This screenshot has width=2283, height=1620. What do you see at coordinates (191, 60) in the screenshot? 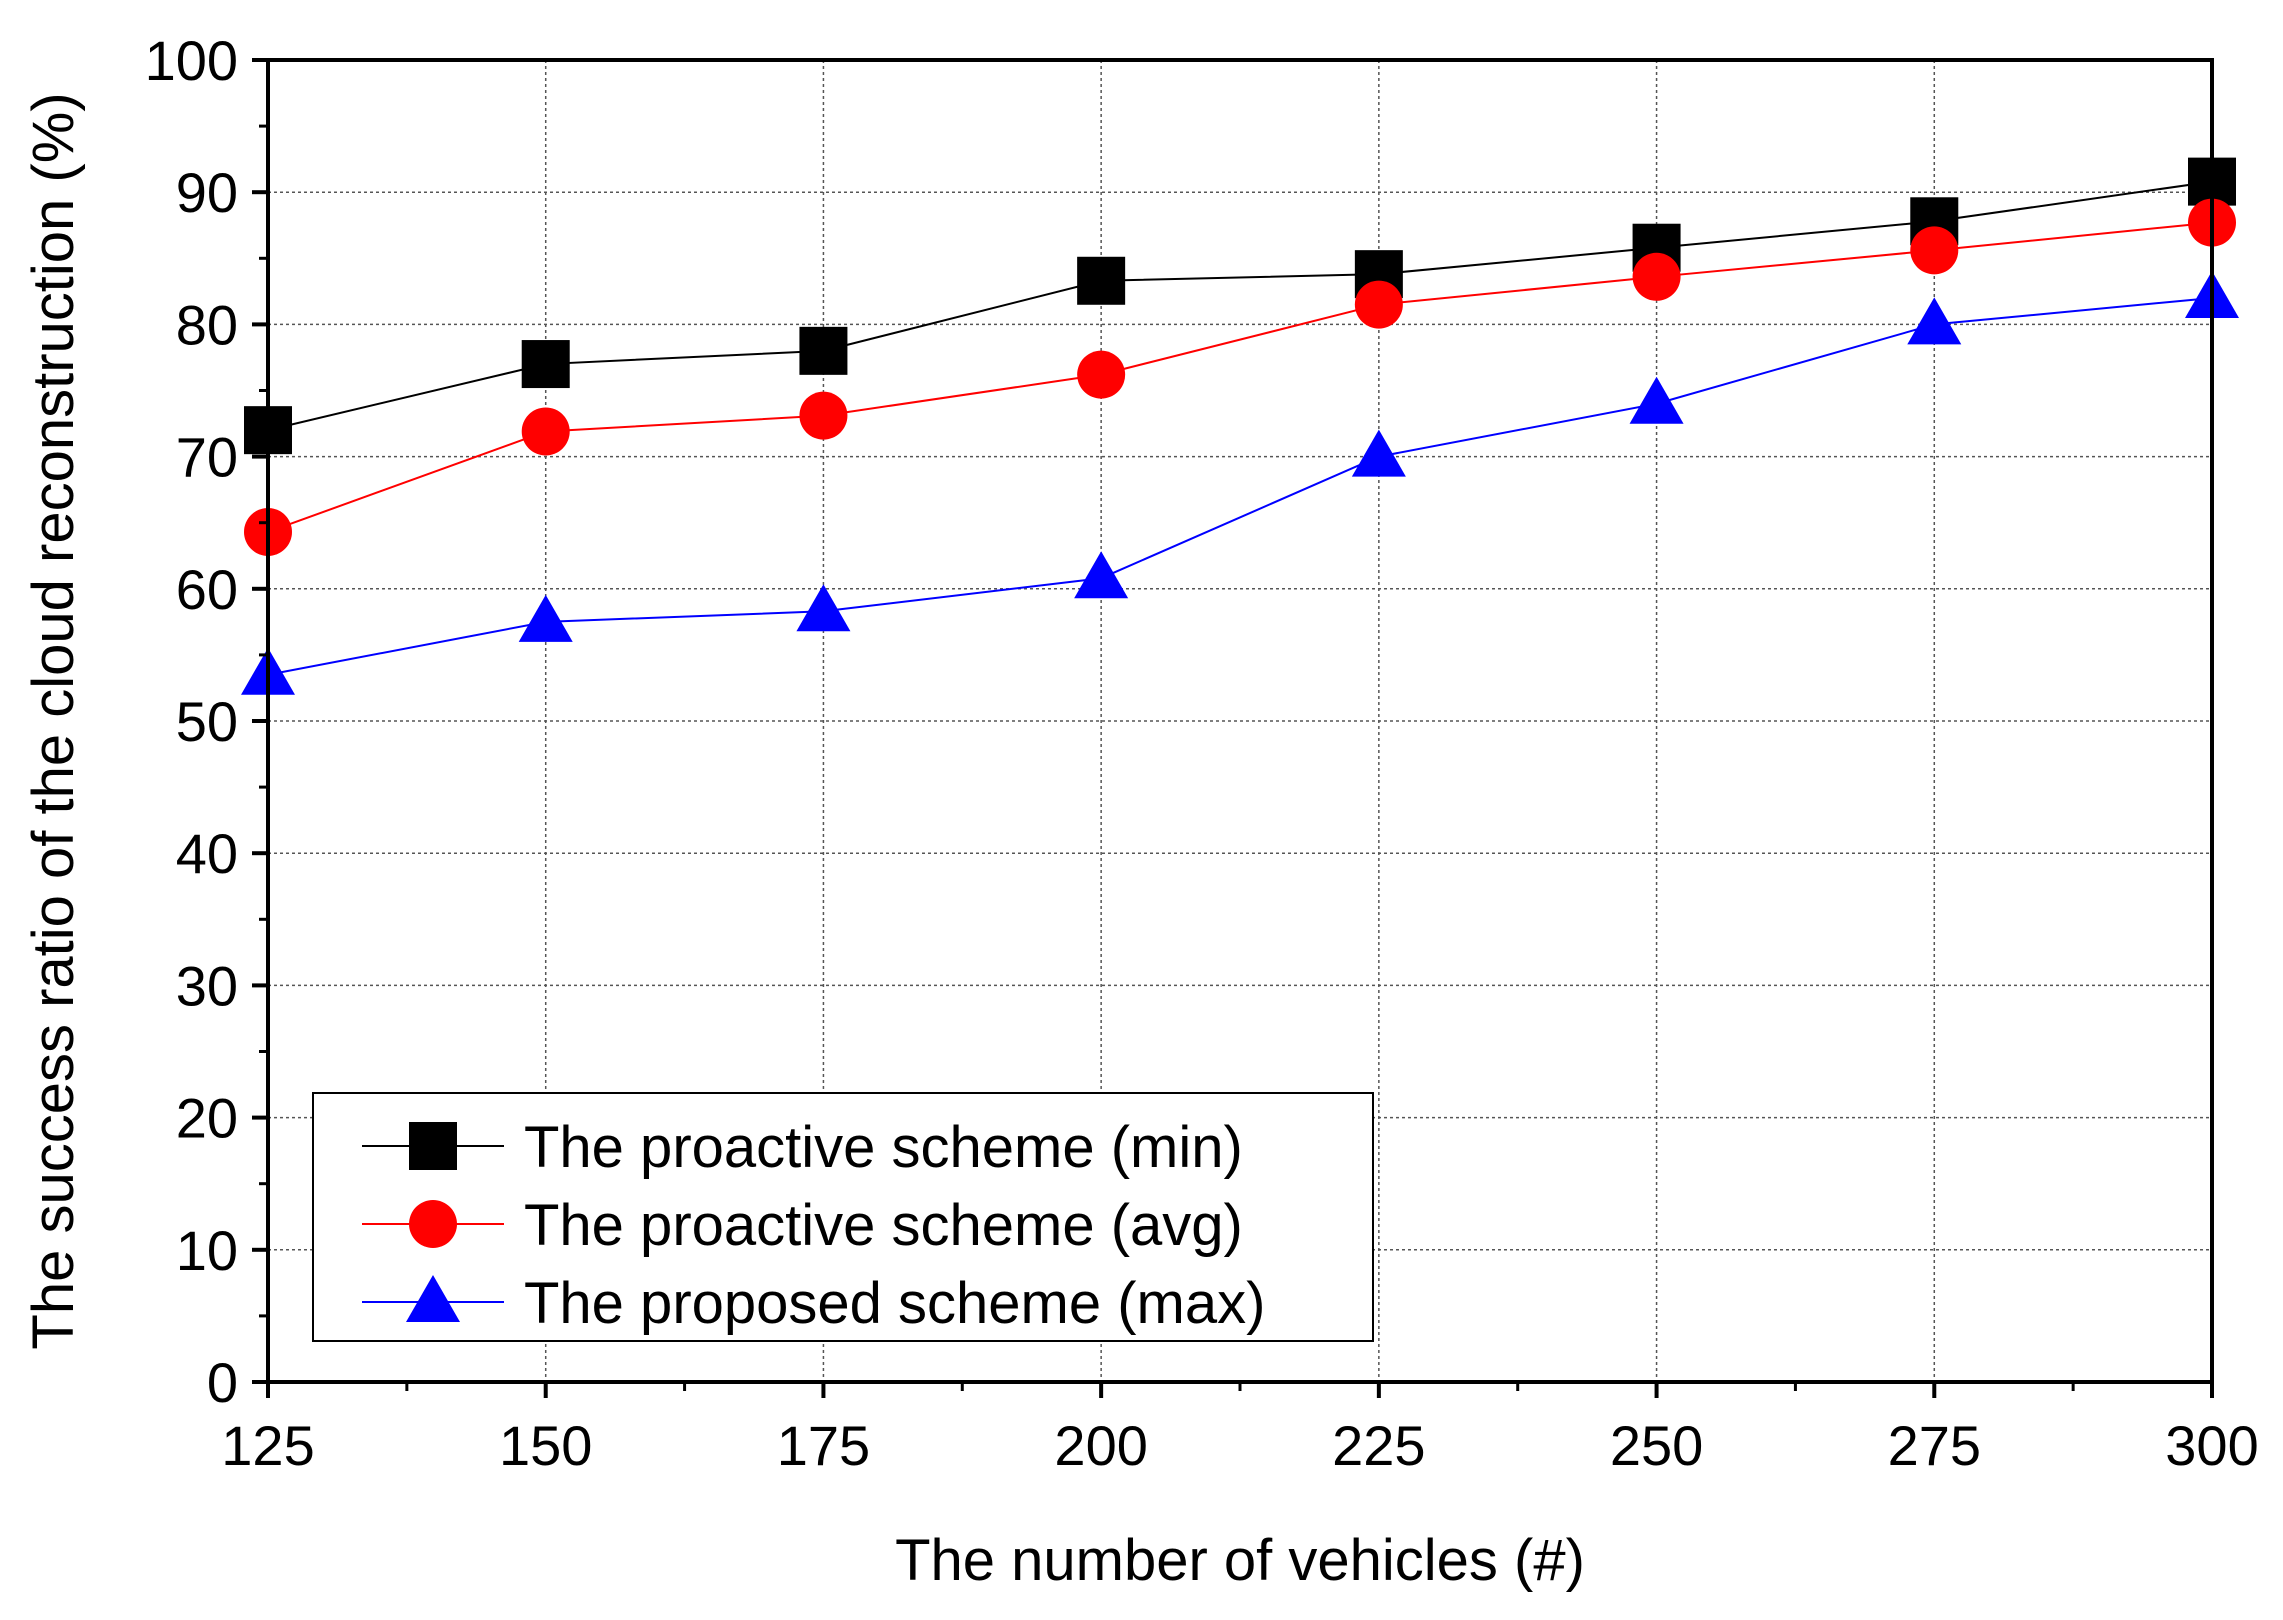
I see `y-tick-label: 100` at bounding box center [191, 60].